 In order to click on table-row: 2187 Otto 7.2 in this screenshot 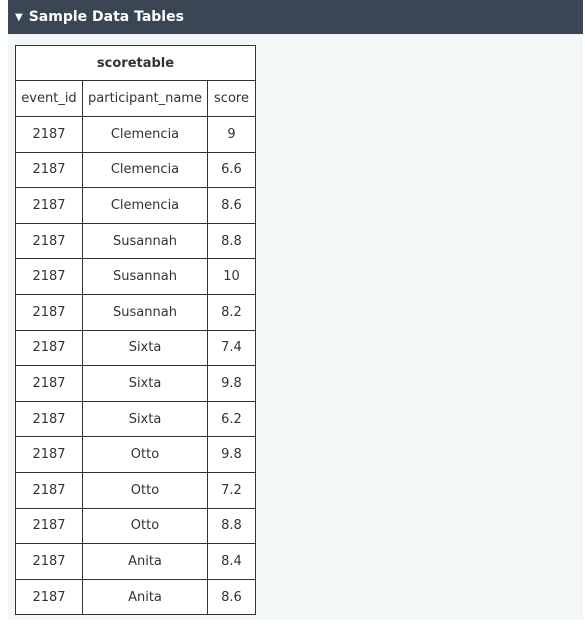, I will do `click(135, 490)`.